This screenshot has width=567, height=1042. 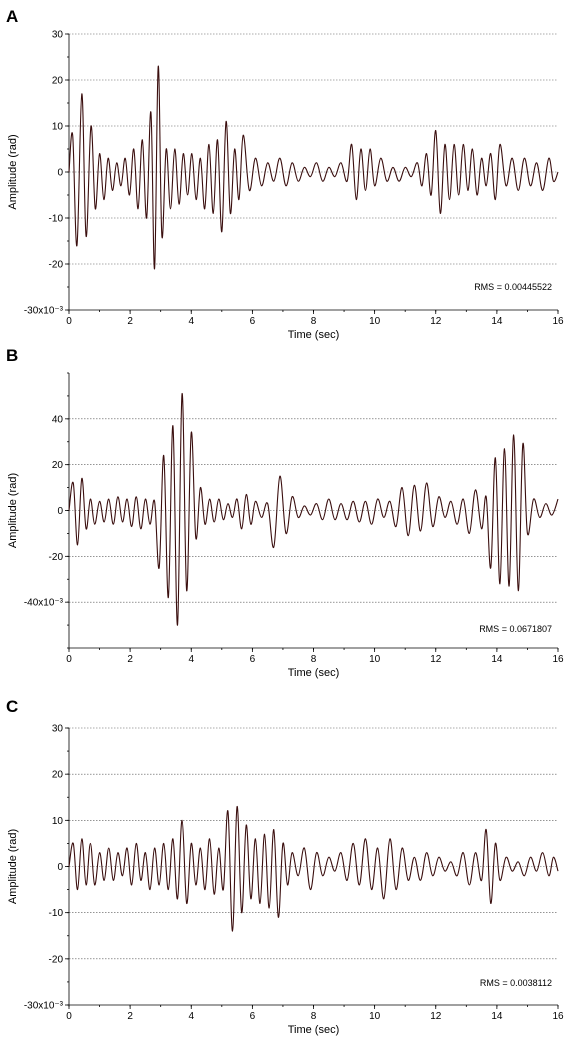 I want to click on y-tick-label: -40x10⁻³, so click(x=44, y=603).